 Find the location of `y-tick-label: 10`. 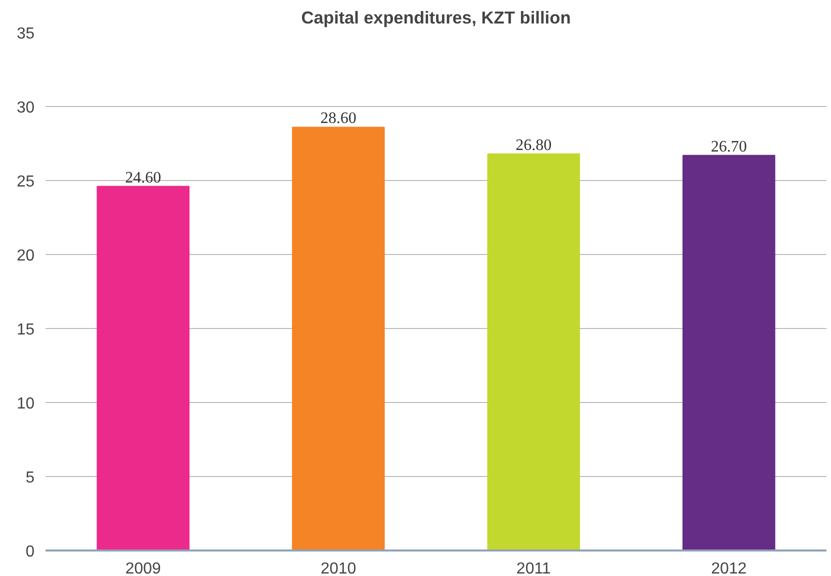

y-tick-label: 10 is located at coordinates (25, 404).